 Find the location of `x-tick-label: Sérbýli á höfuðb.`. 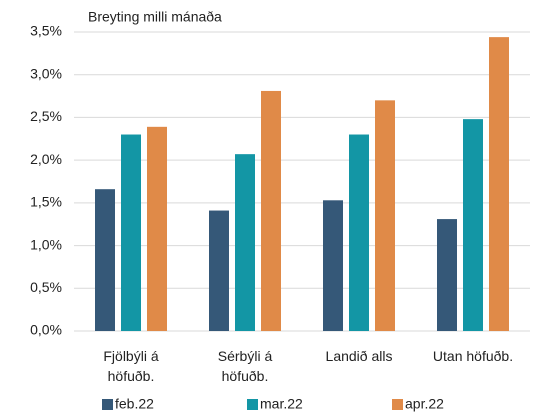

x-tick-label: Sérbýli á höfuðb. is located at coordinates (245, 366).